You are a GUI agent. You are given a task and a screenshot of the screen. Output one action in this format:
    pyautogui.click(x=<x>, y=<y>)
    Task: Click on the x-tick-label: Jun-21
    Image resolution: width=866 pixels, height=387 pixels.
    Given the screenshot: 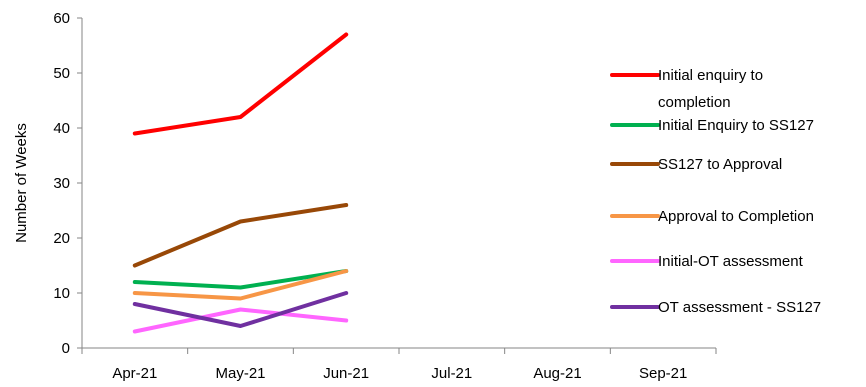 What is the action you would take?
    pyautogui.click(x=346, y=373)
    